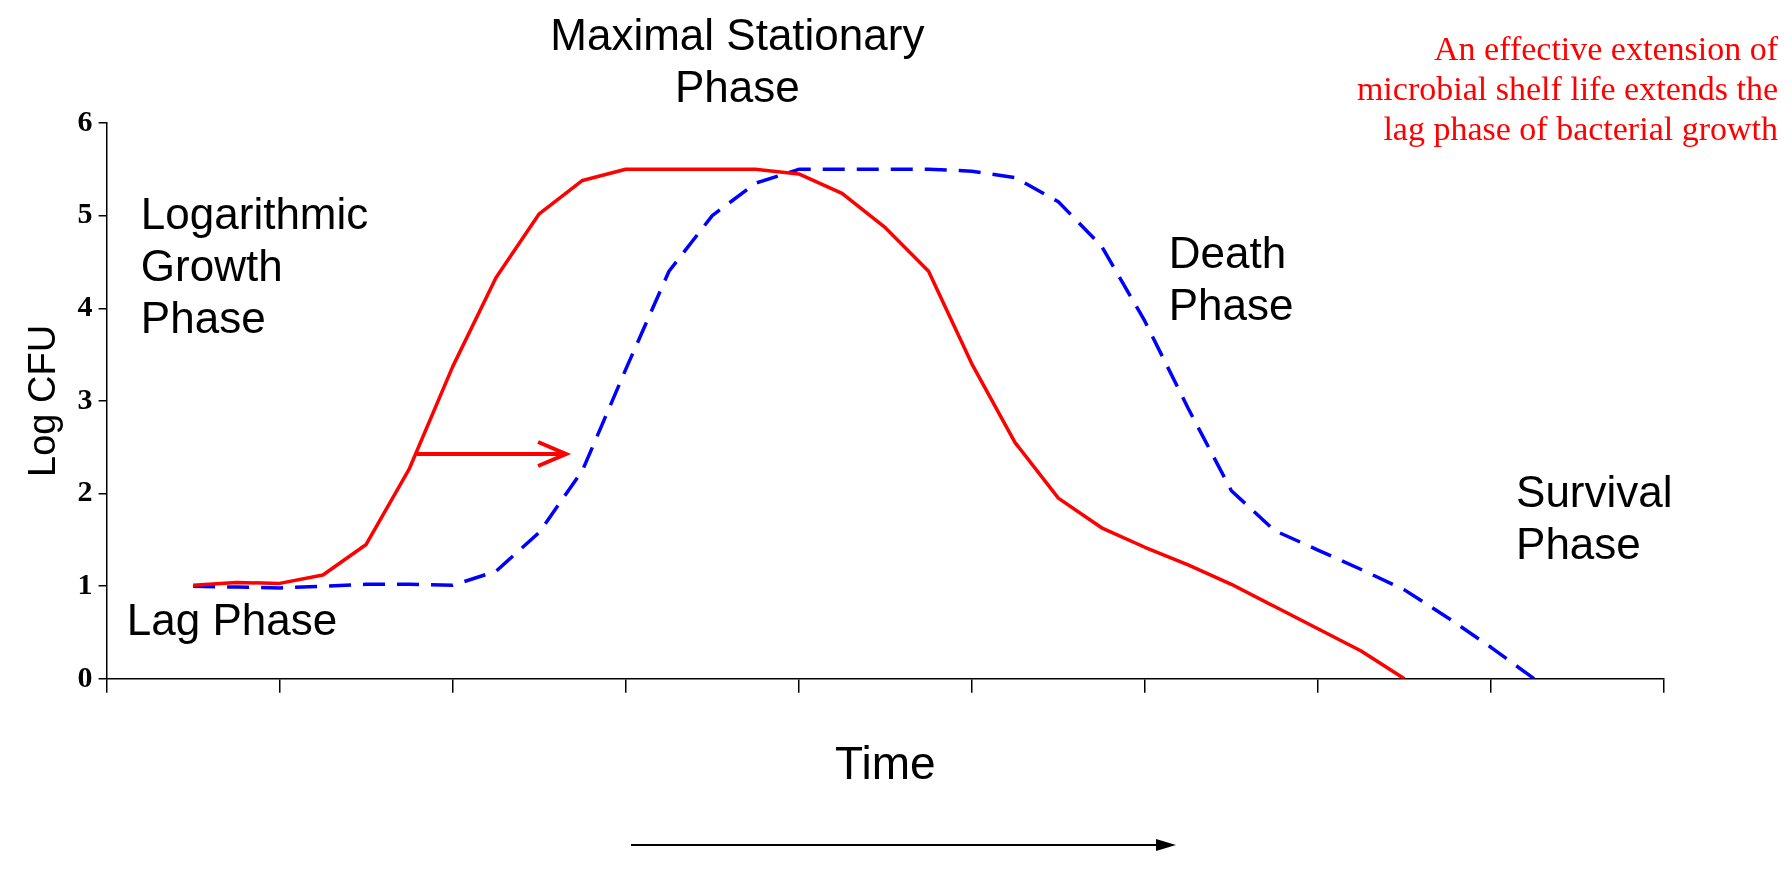 The image size is (1792, 869). What do you see at coordinates (737, 61) in the screenshot?
I see `text: Maximal Stationary Phase` at bounding box center [737, 61].